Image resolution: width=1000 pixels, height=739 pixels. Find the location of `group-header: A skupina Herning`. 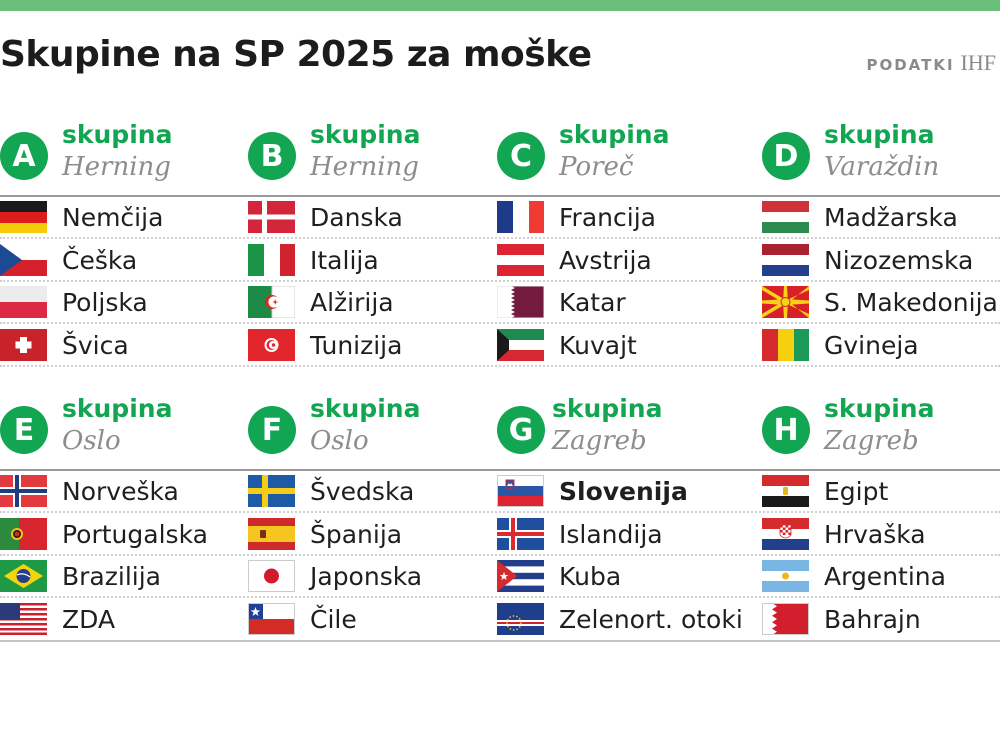

group-header: A skupina Herning is located at coordinates (130, 154).